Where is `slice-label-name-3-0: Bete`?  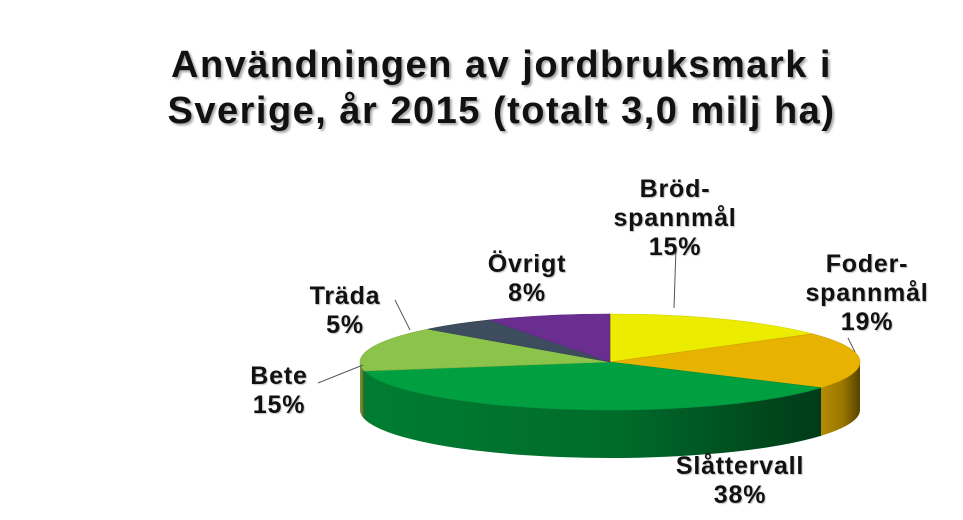 slice-label-name-3-0: Bete is located at coordinates (279, 376).